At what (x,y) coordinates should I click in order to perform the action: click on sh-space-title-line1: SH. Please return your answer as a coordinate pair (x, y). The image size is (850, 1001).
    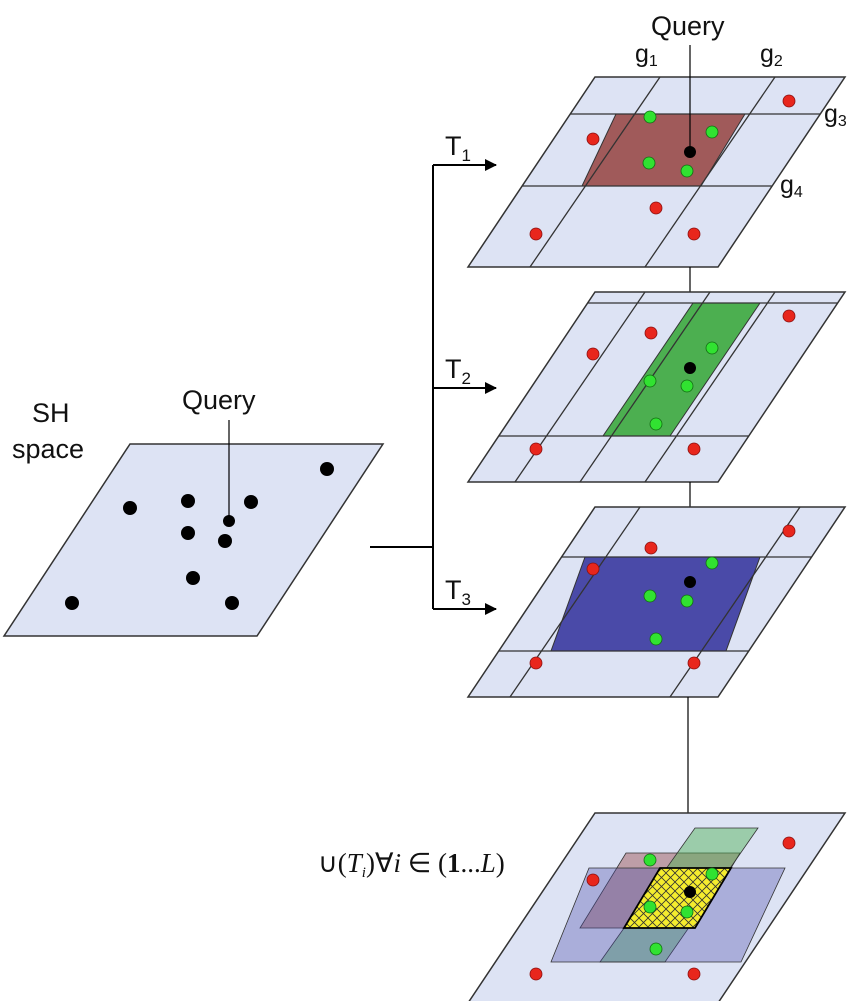
    Looking at the image, I should click on (51, 413).